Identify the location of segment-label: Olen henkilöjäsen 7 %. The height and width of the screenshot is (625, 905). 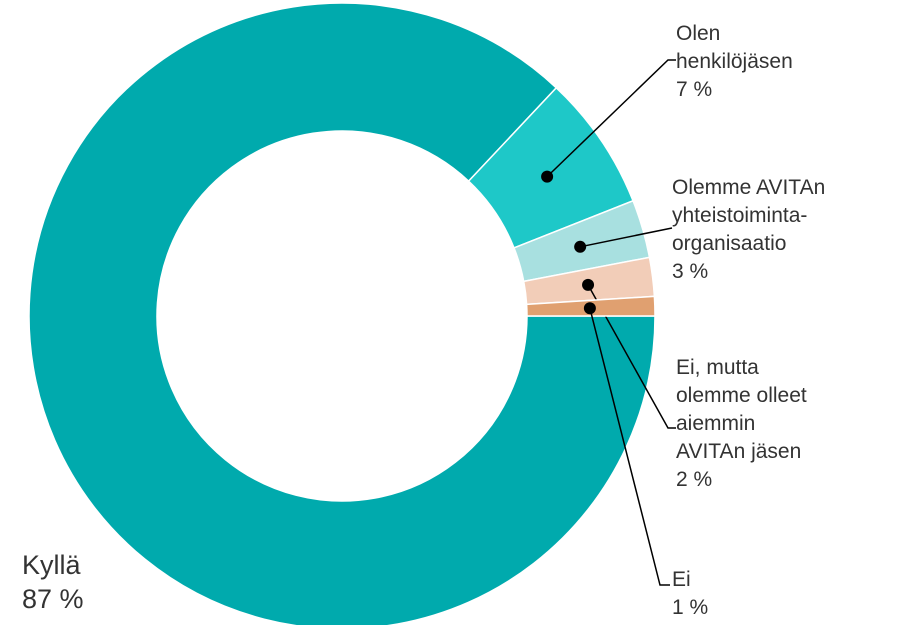
(756, 62).